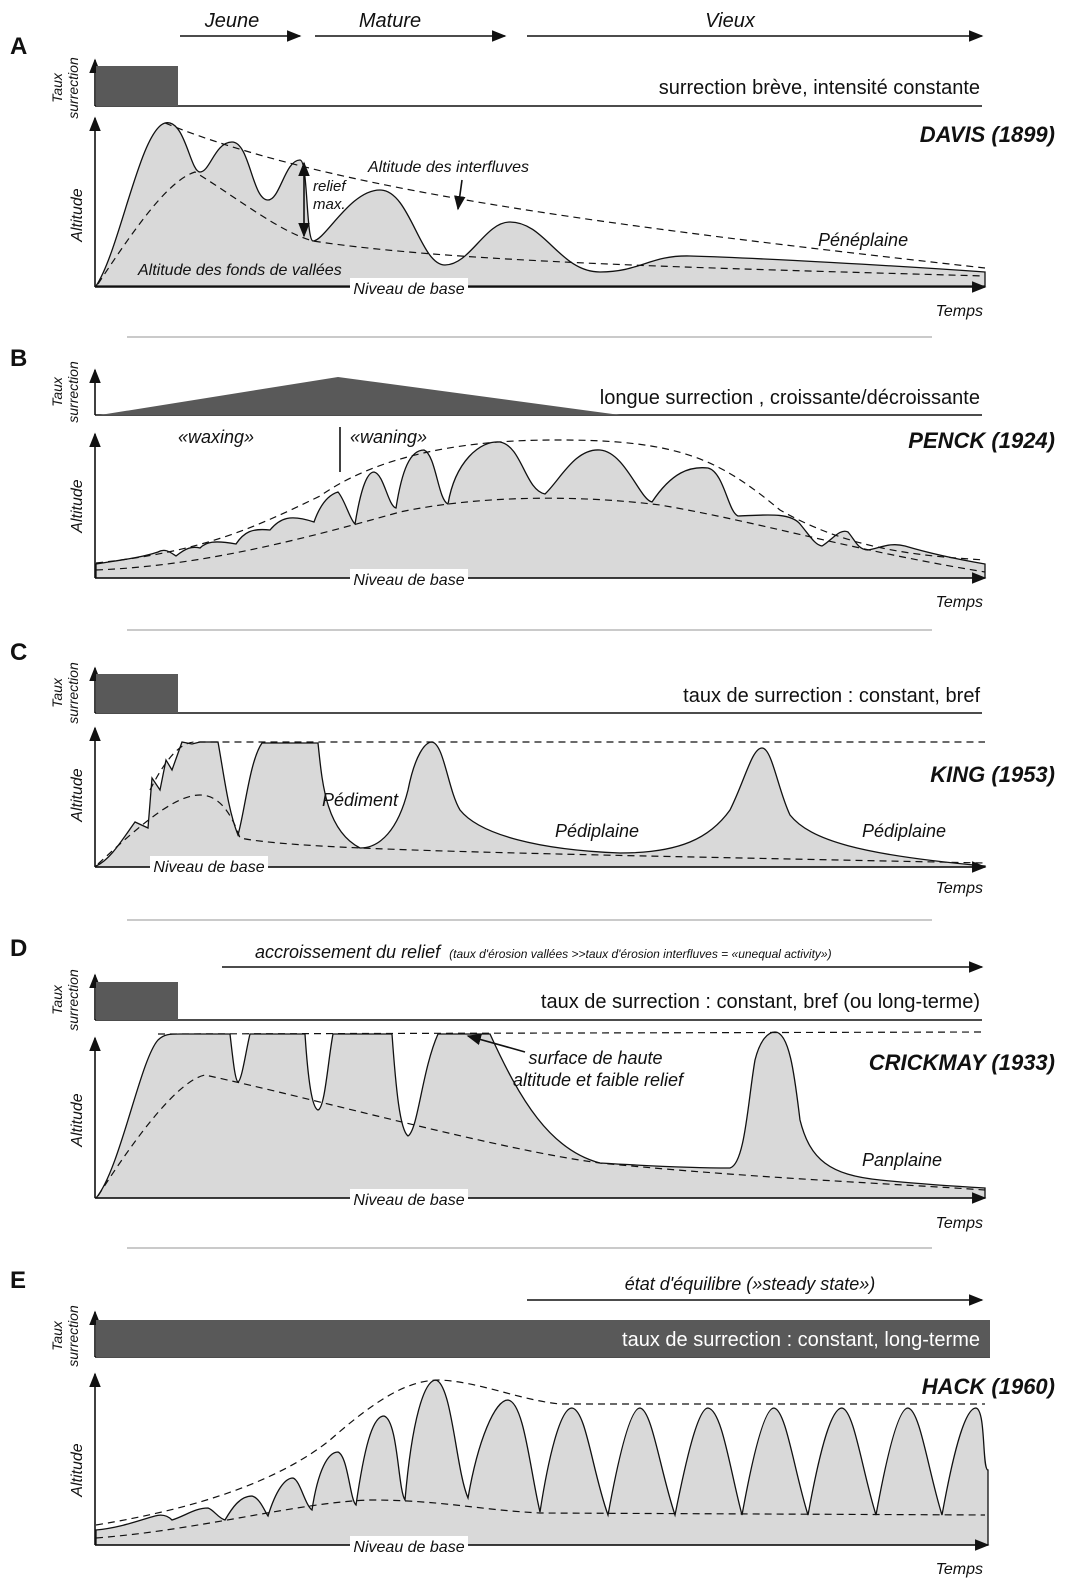  What do you see at coordinates (988, 1386) in the screenshot?
I see `model-title: HACK (1960)` at bounding box center [988, 1386].